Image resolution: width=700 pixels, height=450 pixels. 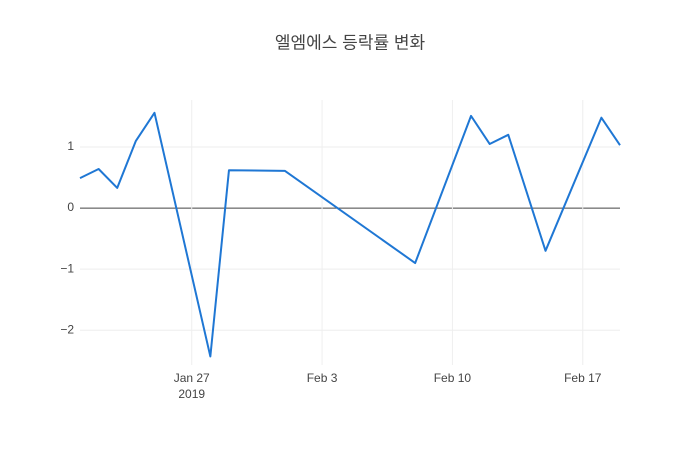 I want to click on y-tick-label: 1, so click(x=70, y=146).